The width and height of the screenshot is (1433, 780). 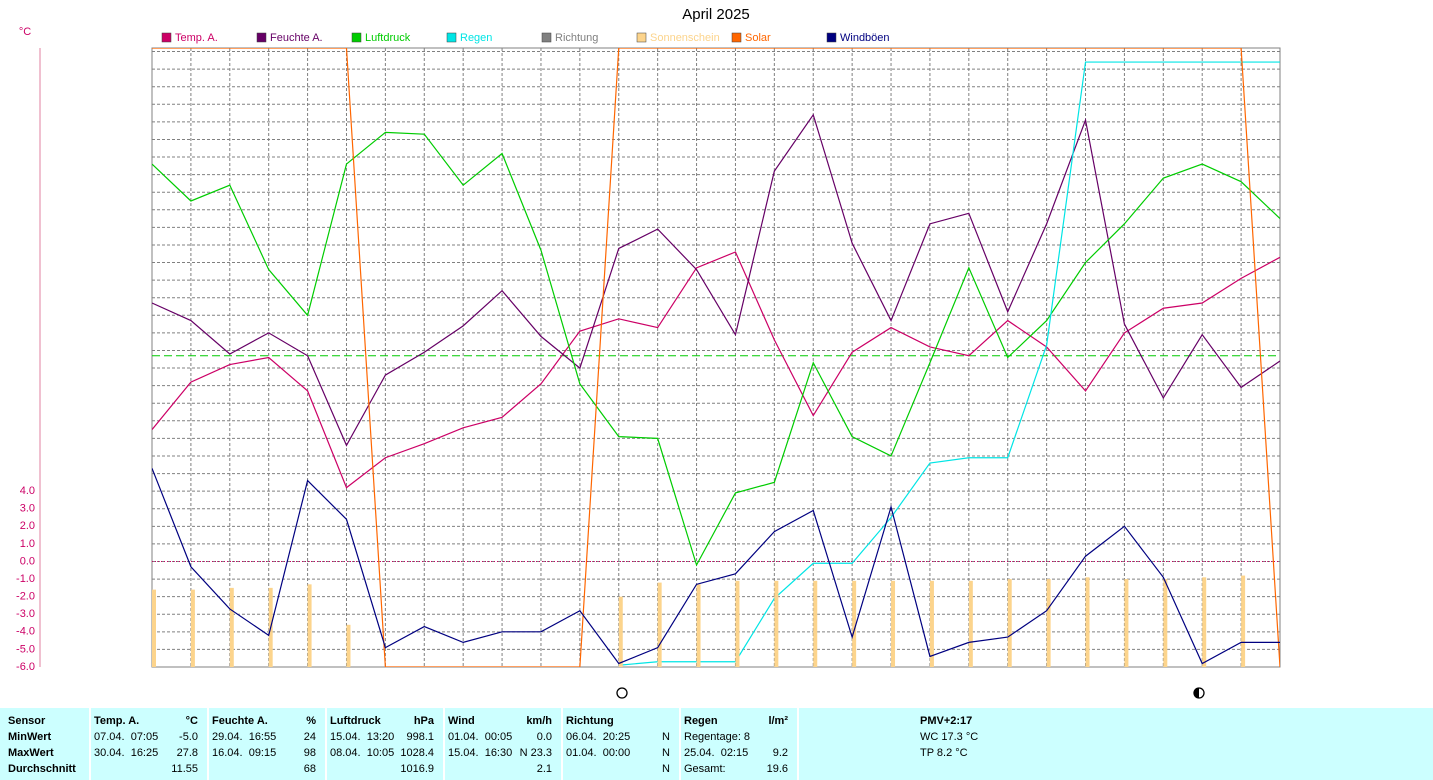 What do you see at coordinates (25, 614) in the screenshot?
I see `y-tick-label: -3.0` at bounding box center [25, 614].